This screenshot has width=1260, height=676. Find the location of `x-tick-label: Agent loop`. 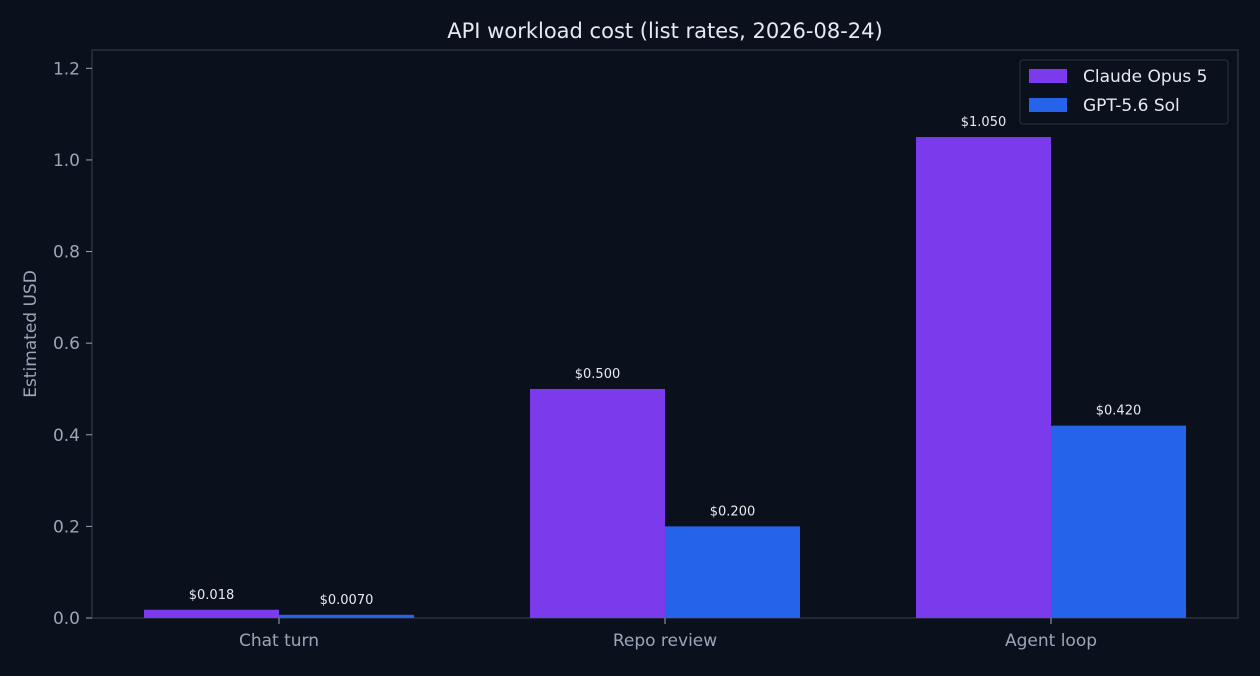

x-tick-label: Agent loop is located at coordinates (1051, 641).